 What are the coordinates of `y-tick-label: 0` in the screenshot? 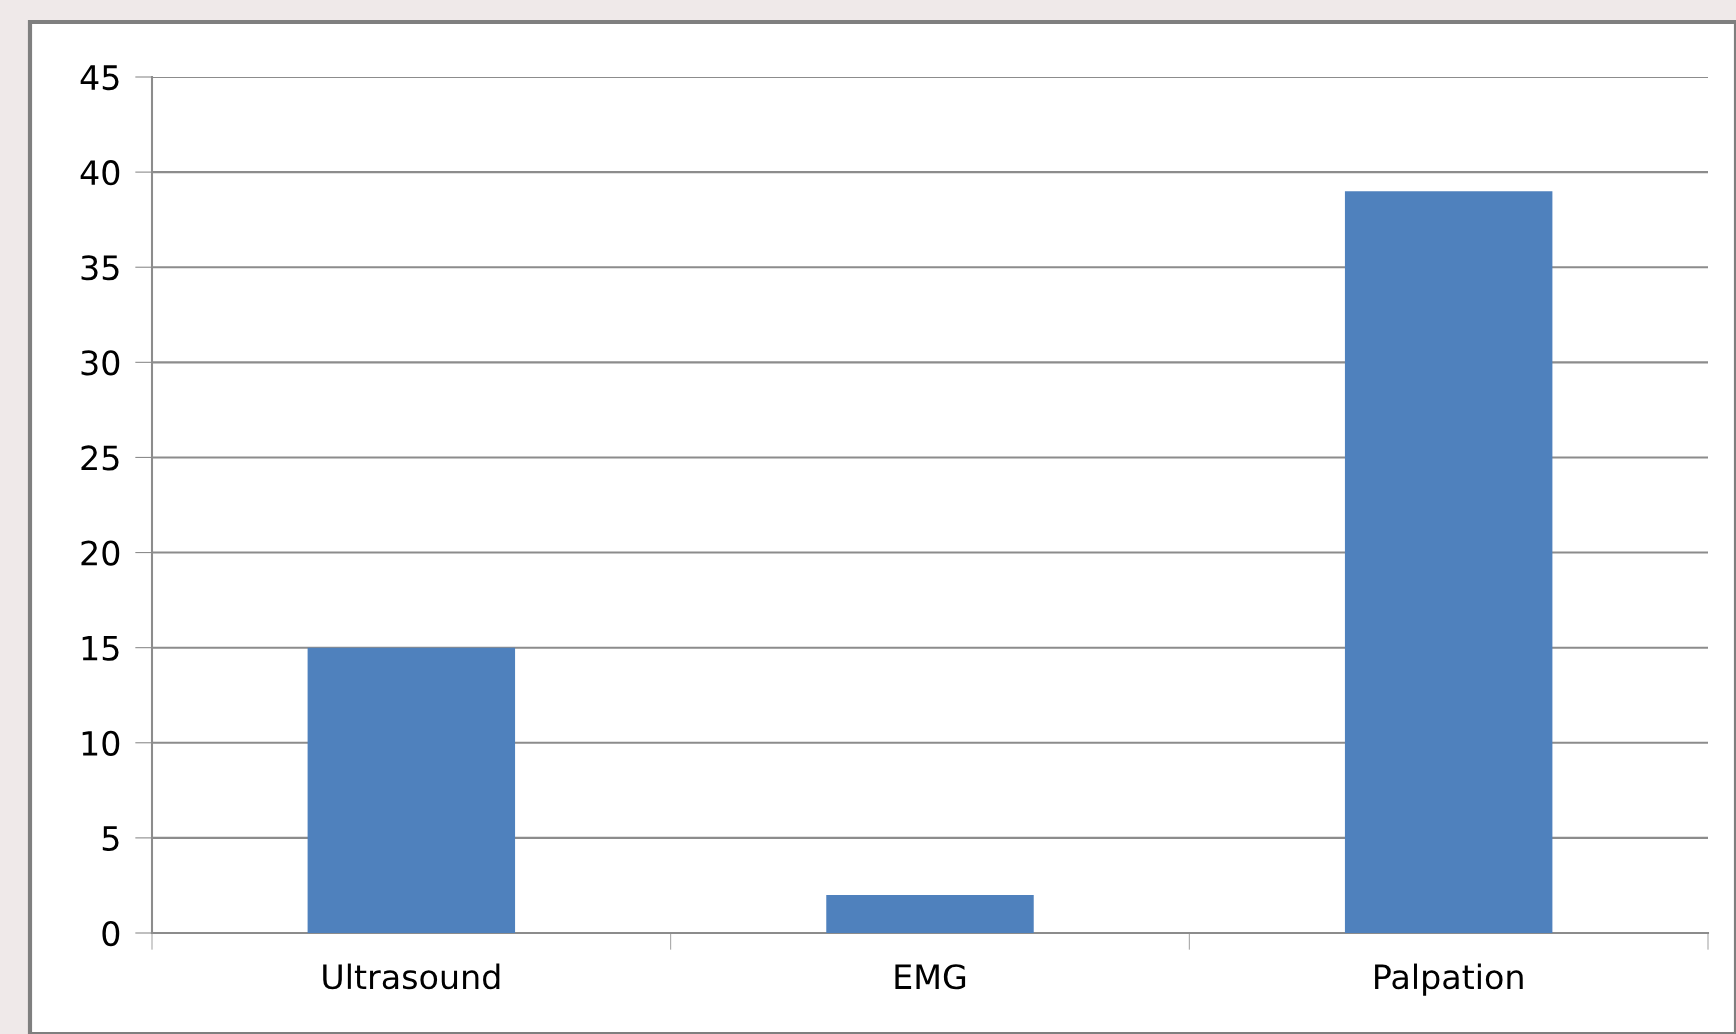 It's located at (111, 933).